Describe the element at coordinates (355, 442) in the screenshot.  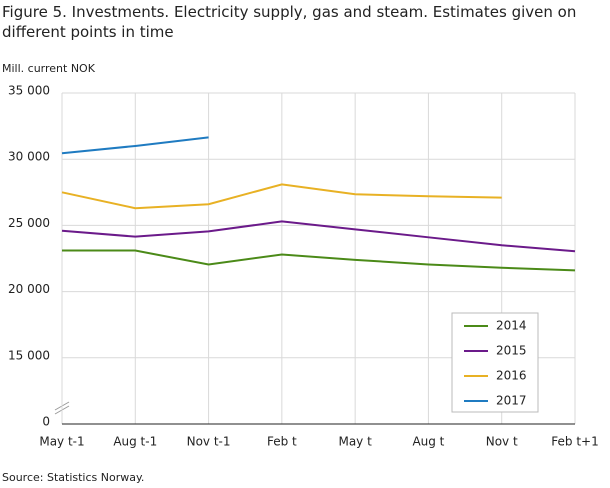
I see `x-tick-label: May t` at that location.